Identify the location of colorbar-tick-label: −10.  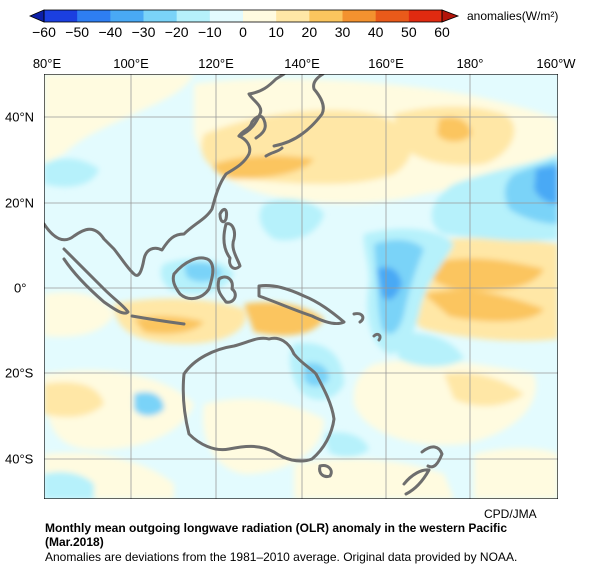
(209, 32).